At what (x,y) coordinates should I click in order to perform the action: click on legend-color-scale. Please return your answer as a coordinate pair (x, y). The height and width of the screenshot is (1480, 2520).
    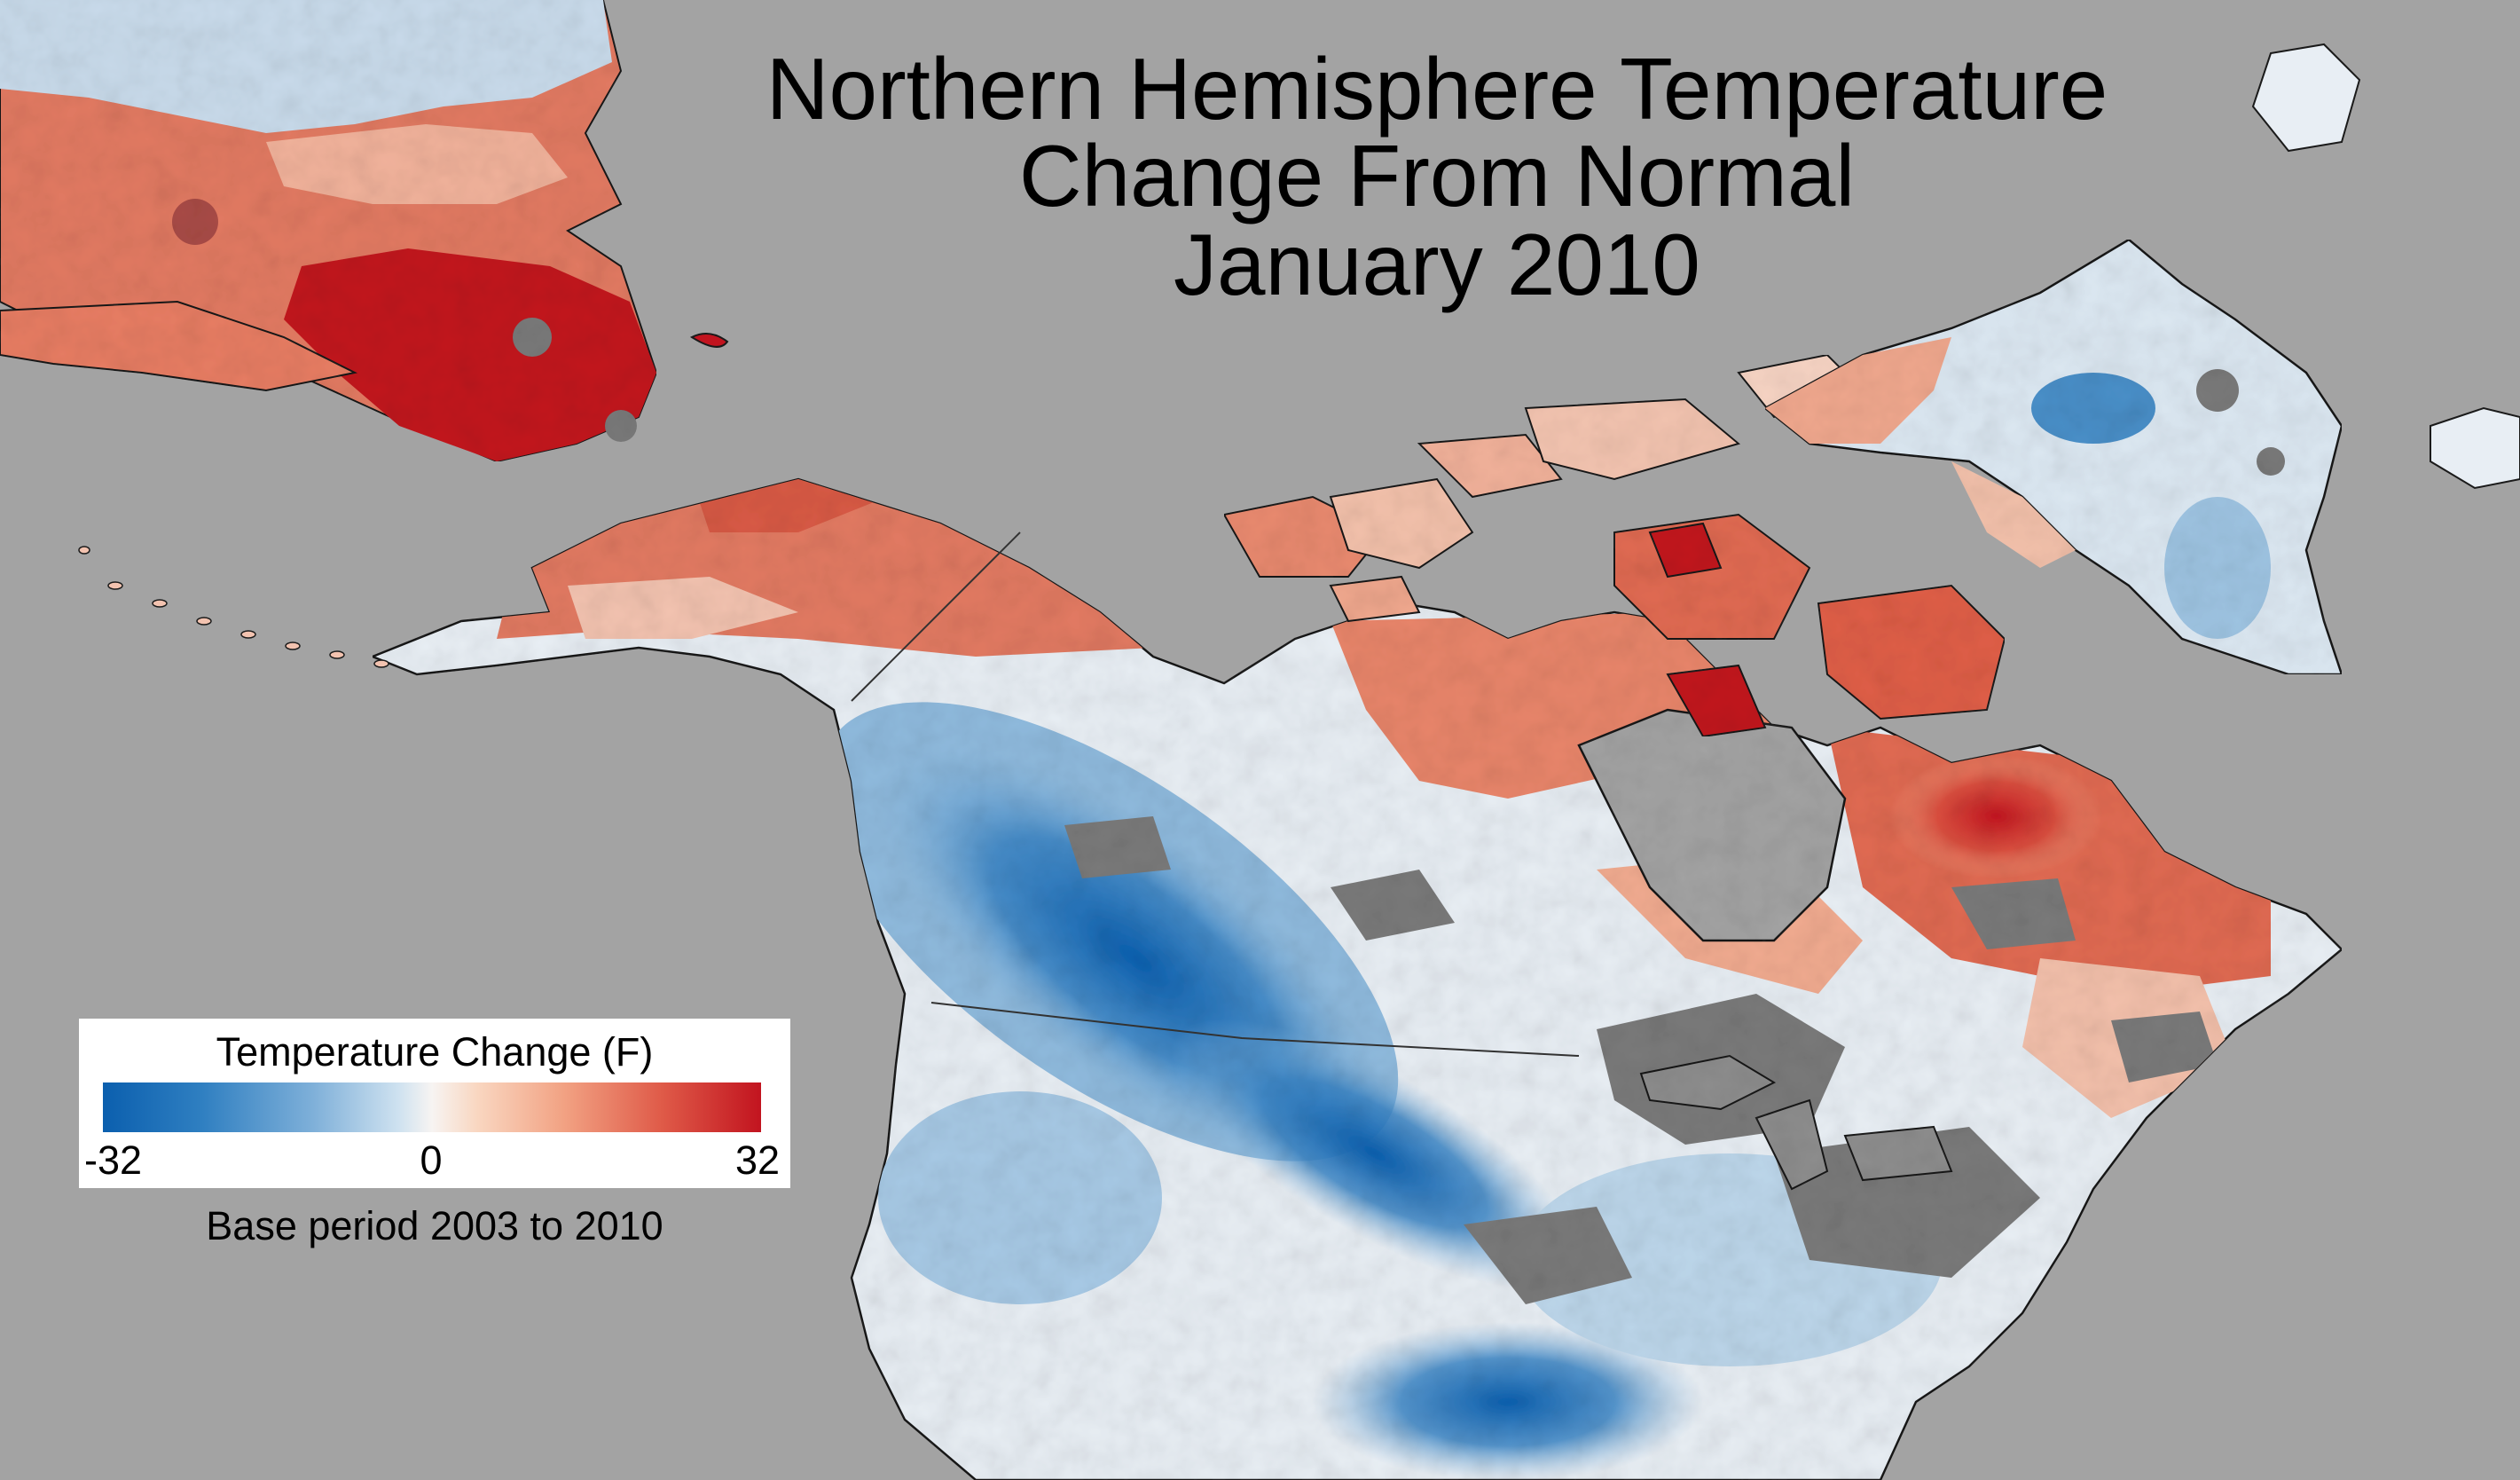
    Looking at the image, I should click on (432, 1107).